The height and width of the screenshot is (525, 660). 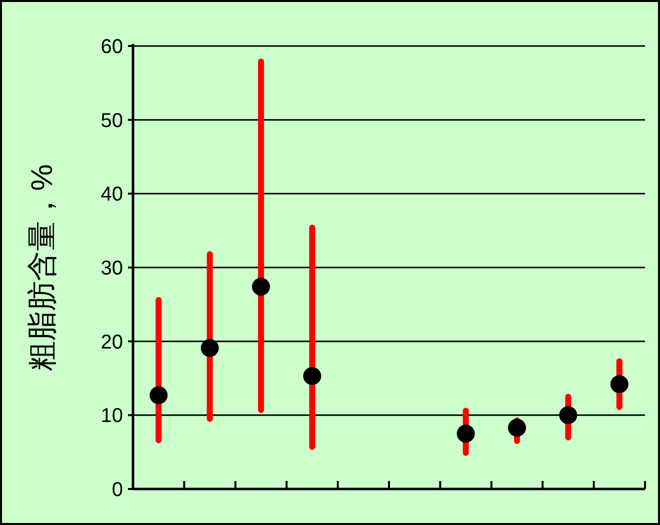 I want to click on y-tick-label: 40, so click(x=111, y=195).